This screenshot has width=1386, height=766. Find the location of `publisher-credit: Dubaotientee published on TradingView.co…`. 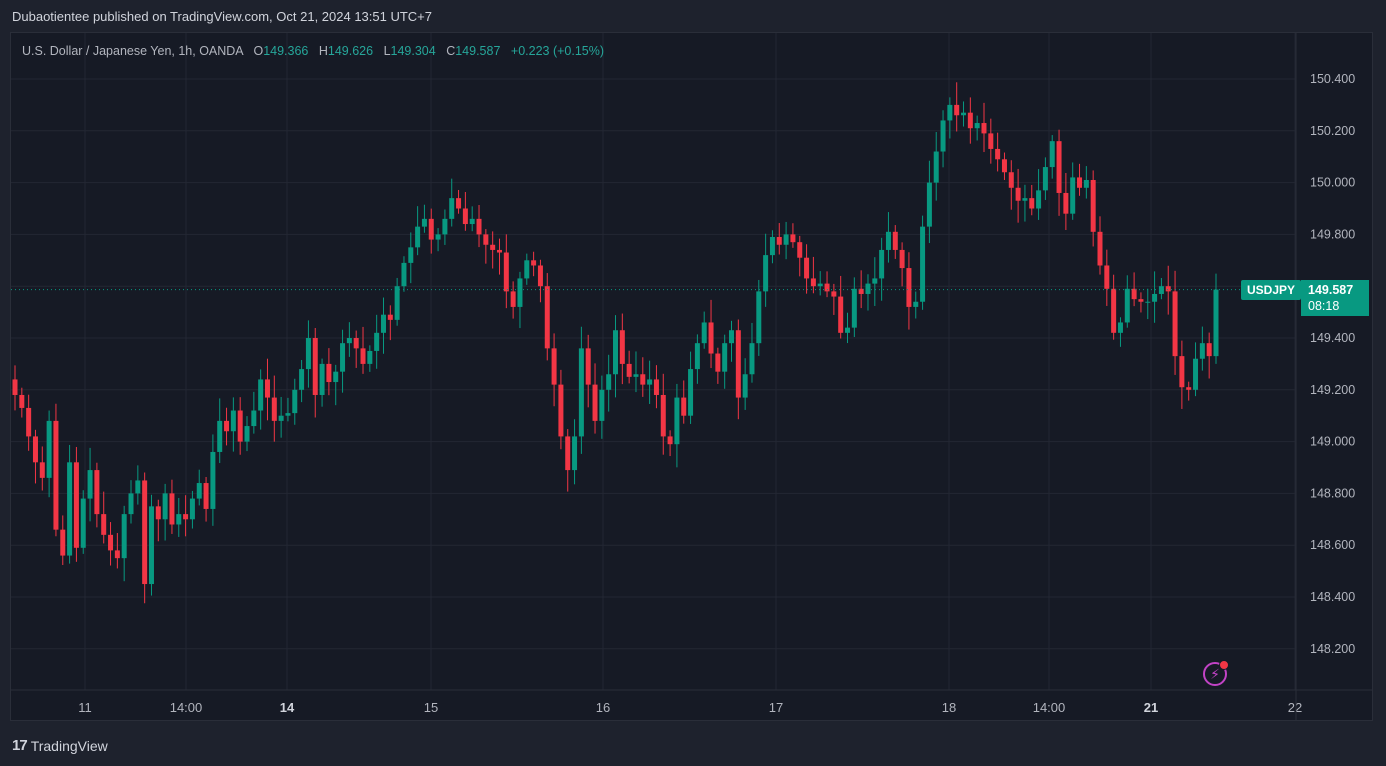

publisher-credit: Dubaotientee published on TradingView.co… is located at coordinates (222, 16).